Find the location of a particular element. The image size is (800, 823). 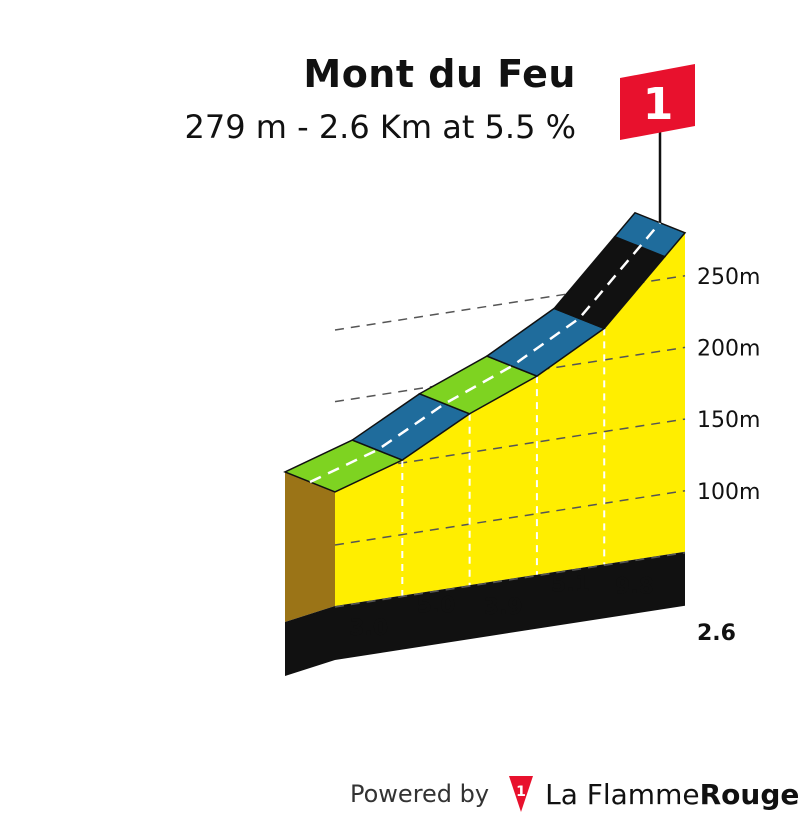

climb-category-flag is located at coordinates (657, 102).